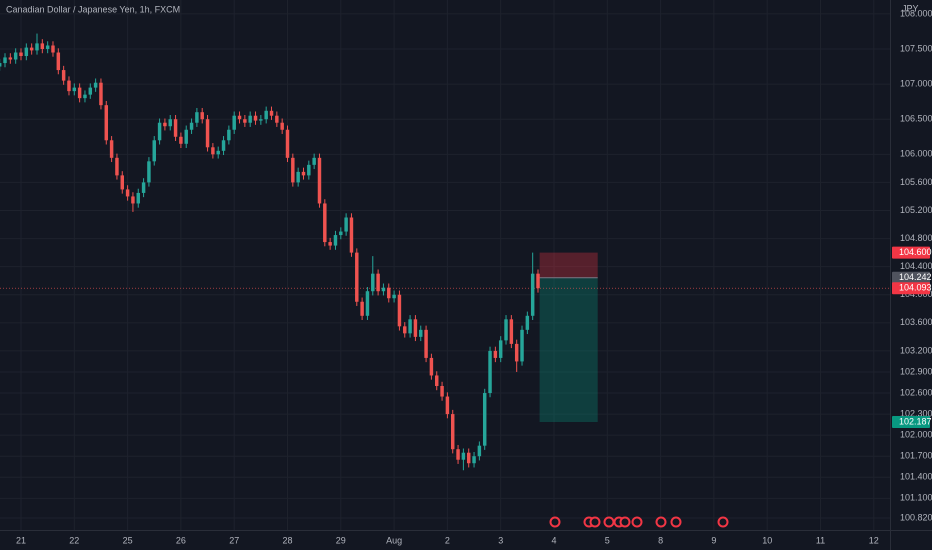 The height and width of the screenshot is (550, 932). I want to click on y-tick-label: 101.700, so click(916, 456).